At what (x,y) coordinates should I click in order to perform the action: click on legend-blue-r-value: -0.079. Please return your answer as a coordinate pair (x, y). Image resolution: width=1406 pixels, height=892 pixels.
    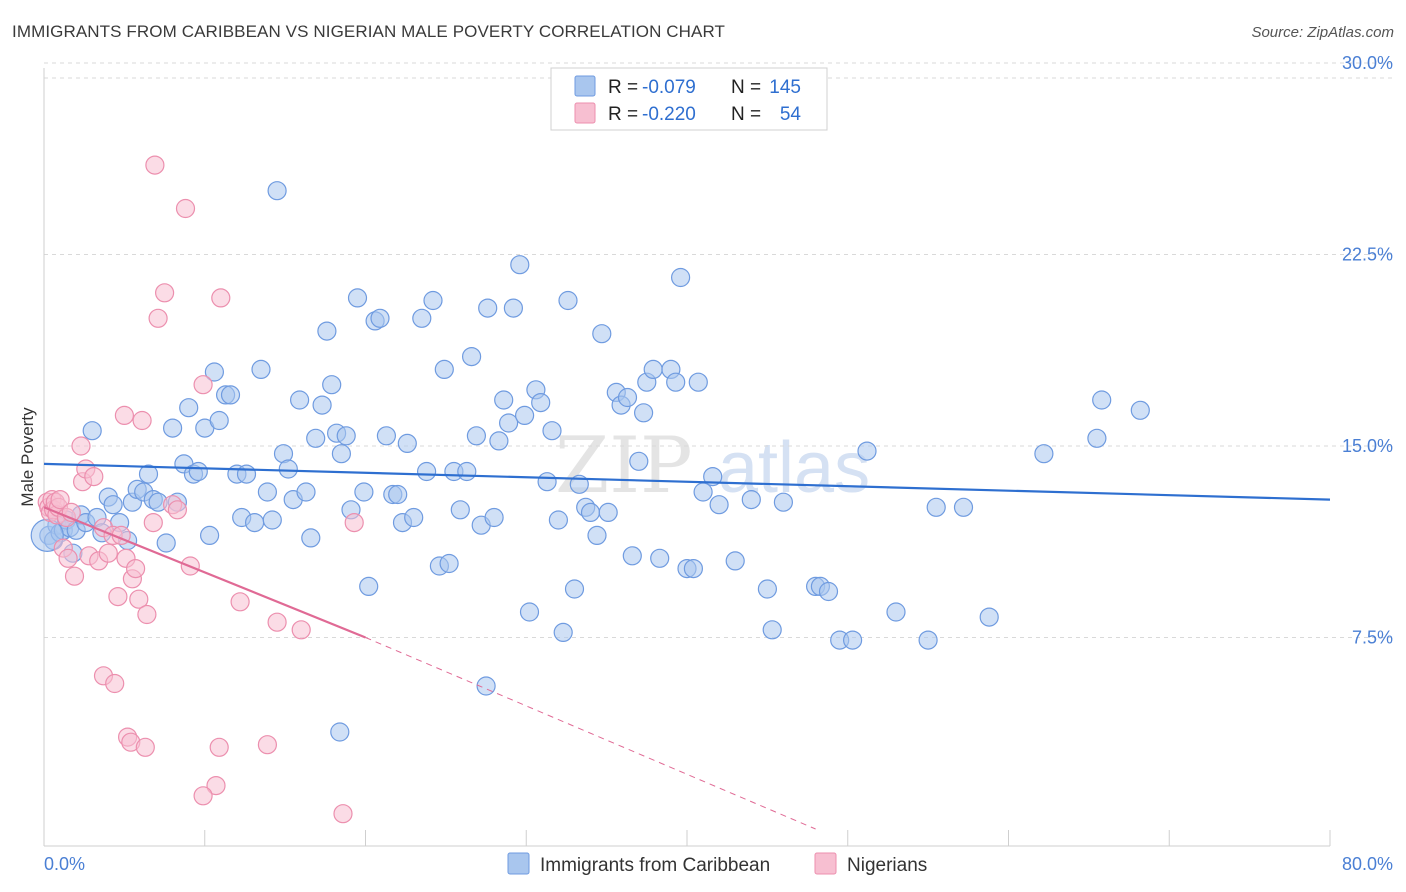
    Looking at the image, I should click on (669, 87).